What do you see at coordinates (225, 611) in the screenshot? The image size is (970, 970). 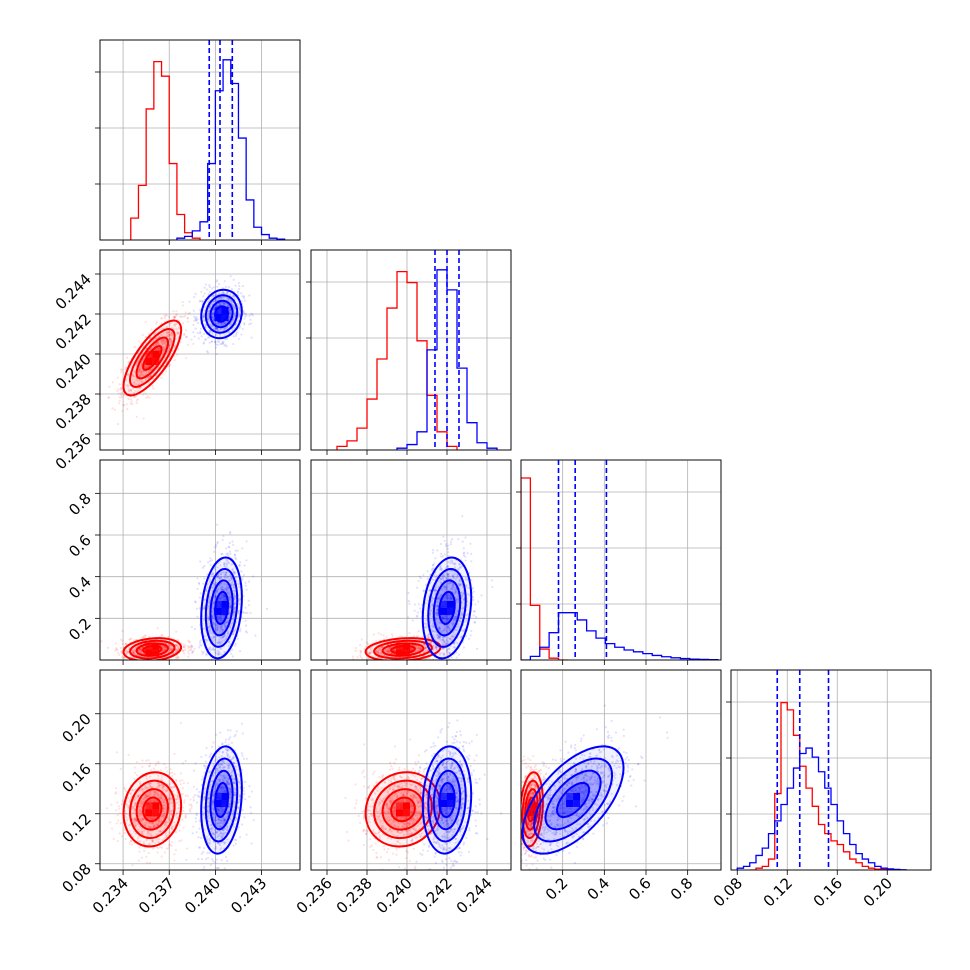 I see `blue-density-peak` at bounding box center [225, 611].